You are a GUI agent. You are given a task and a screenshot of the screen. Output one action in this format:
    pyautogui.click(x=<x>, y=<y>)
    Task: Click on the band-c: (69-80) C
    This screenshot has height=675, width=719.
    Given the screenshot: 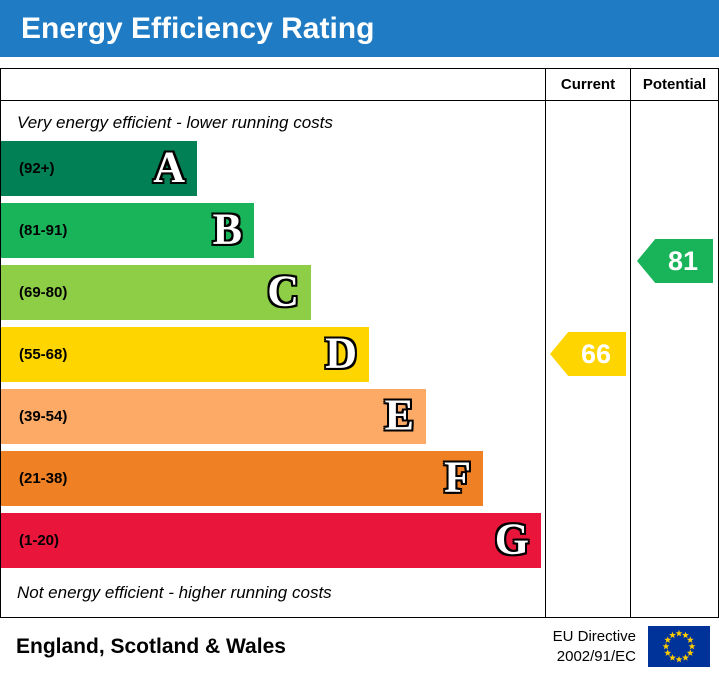 What is the action you would take?
    pyautogui.click(x=156, y=292)
    